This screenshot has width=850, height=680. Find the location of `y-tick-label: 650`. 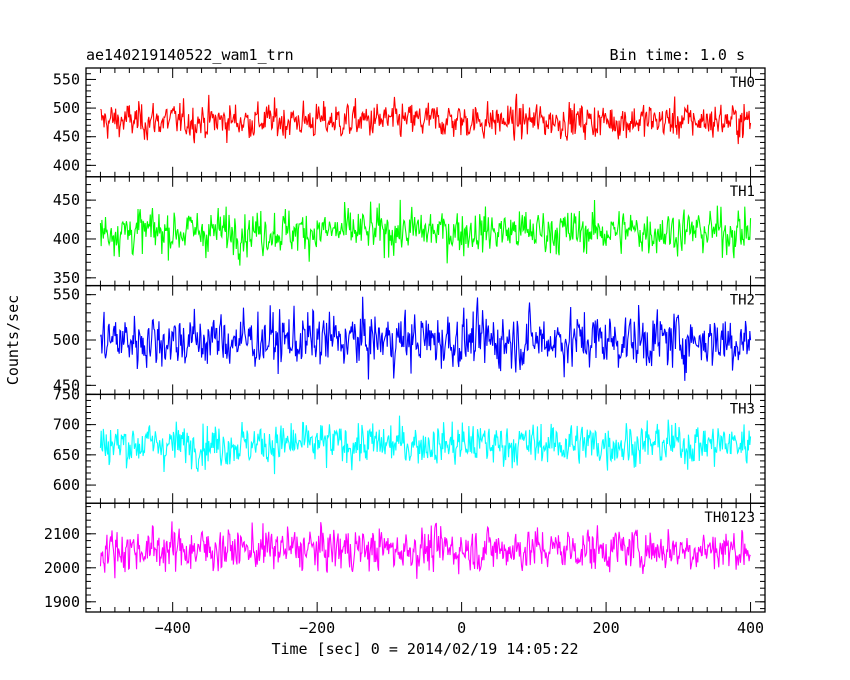

y-tick-label: 650 is located at coordinates (66, 455).